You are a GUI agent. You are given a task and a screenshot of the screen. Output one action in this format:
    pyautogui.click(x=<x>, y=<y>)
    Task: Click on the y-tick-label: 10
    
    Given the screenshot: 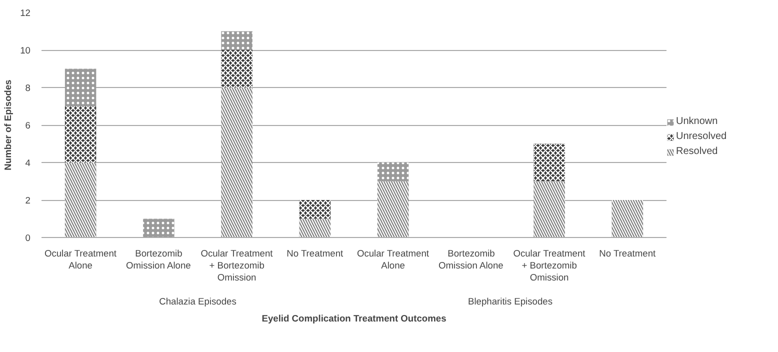 What is the action you would take?
    pyautogui.click(x=25, y=51)
    